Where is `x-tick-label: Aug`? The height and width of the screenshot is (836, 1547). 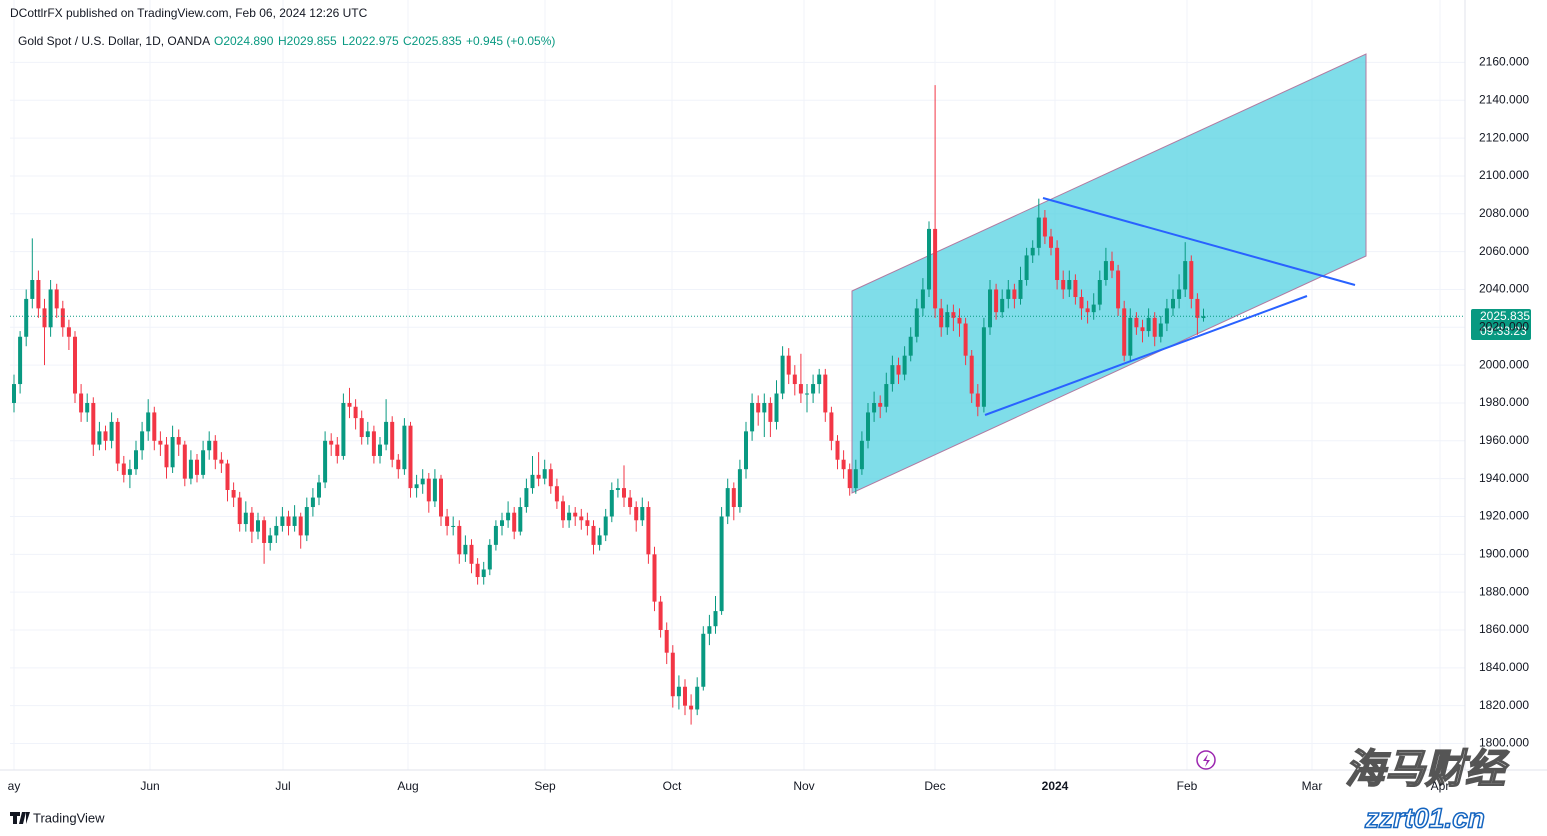
x-tick-label: Aug is located at coordinates (407, 786).